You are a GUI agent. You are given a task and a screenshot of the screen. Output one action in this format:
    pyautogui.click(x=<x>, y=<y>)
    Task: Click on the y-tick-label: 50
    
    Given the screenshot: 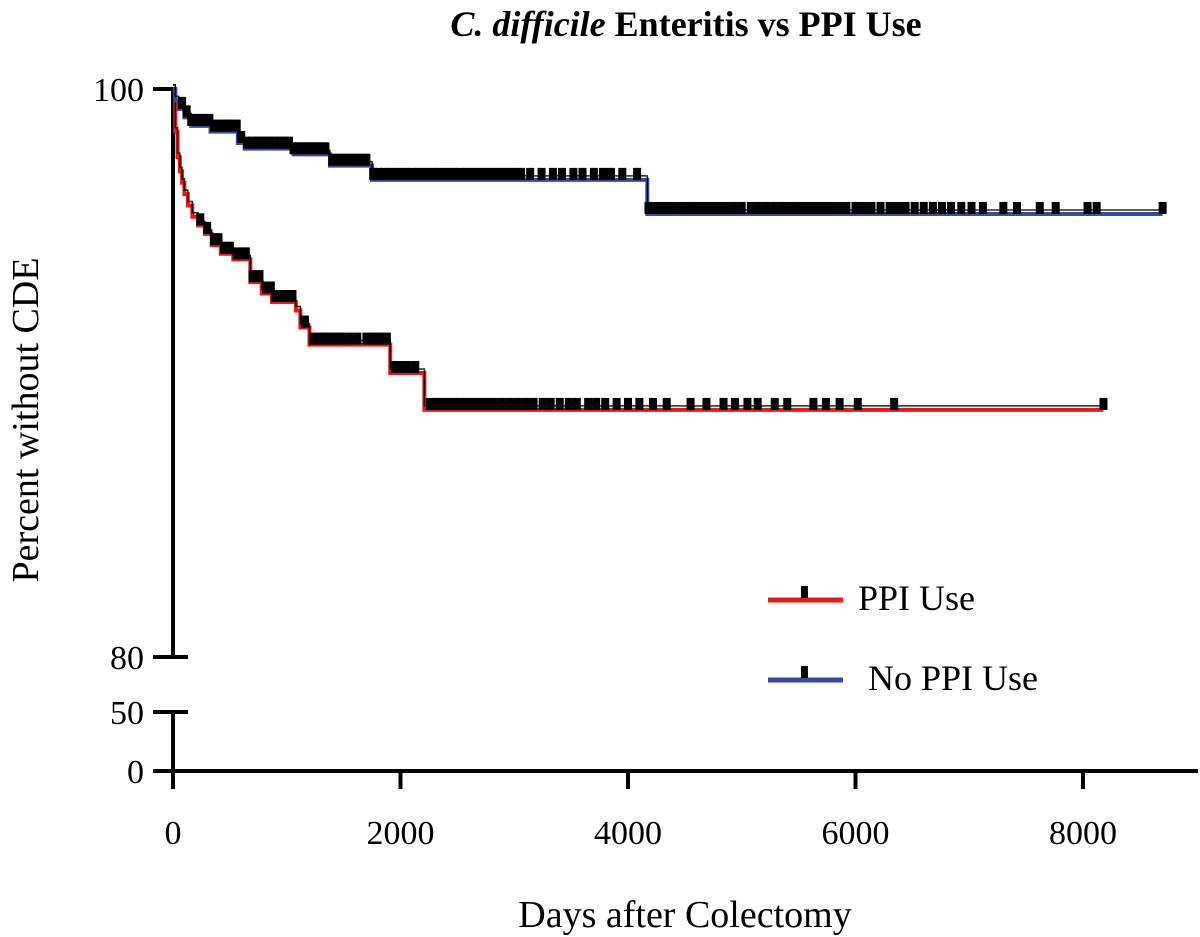 What is the action you would take?
    pyautogui.click(x=127, y=713)
    